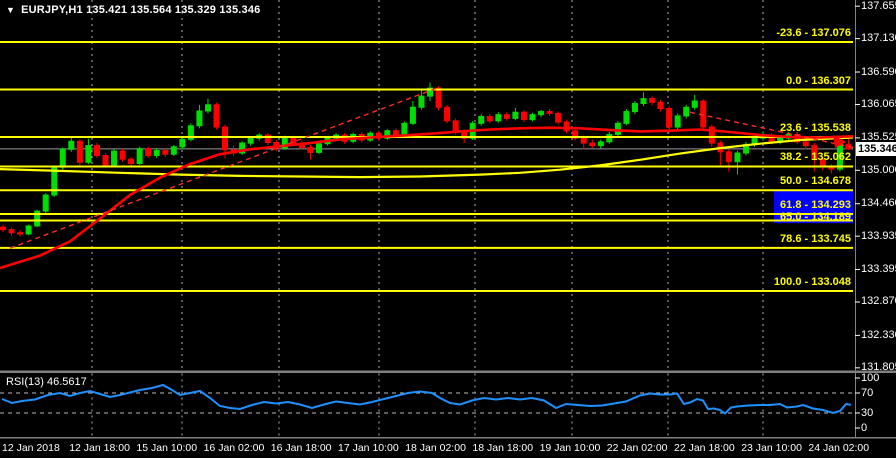  Describe the element at coordinates (426, 399) in the screenshot. I see `rsi-line` at that location.